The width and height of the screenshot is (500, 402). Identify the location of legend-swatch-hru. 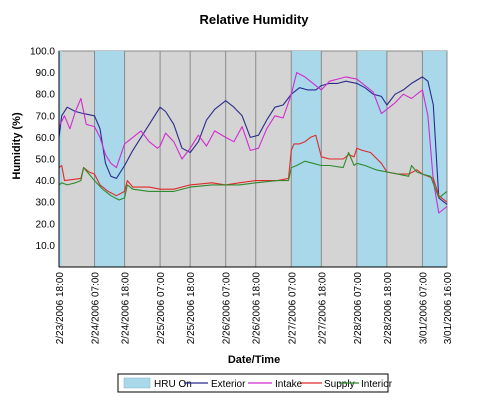
(137, 383).